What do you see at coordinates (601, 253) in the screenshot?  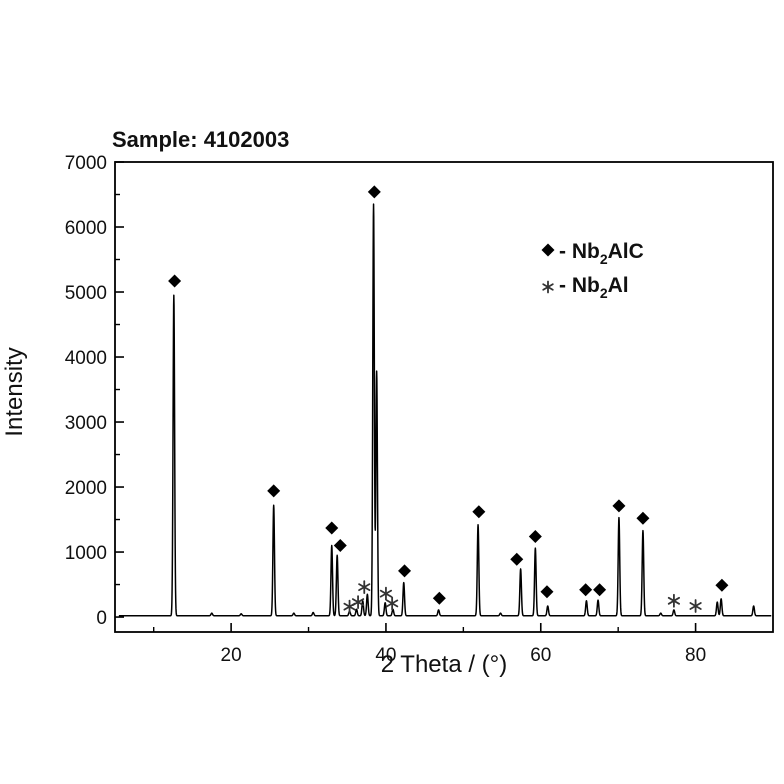 I see `legend-label: - Nb2AlC` at bounding box center [601, 253].